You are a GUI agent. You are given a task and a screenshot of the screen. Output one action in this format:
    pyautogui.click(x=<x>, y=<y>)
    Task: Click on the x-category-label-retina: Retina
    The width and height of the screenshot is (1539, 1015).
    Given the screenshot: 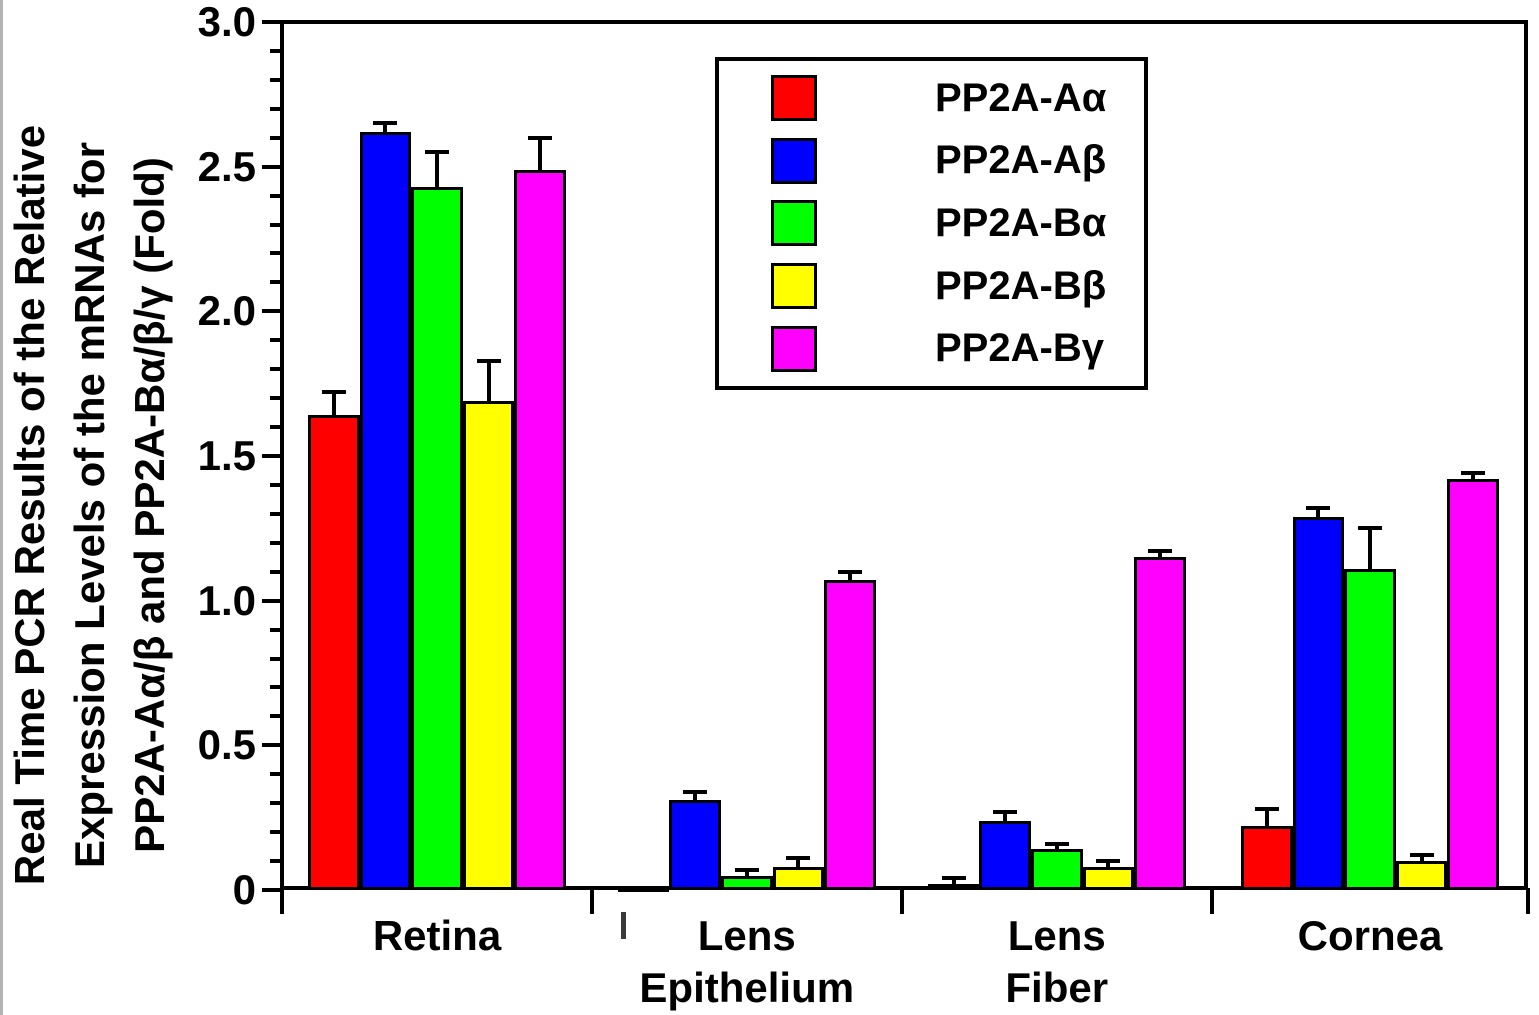 What is the action you would take?
    pyautogui.click(x=437, y=936)
    